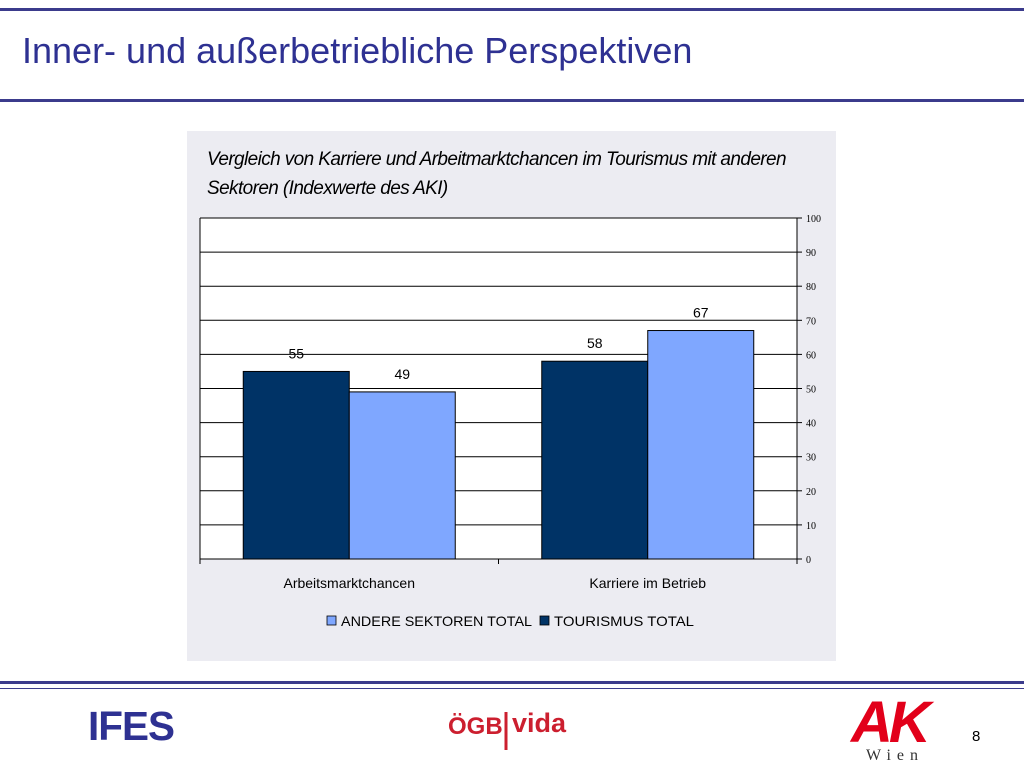 The image size is (1024, 768). I want to click on oegb-vida-logo: ÖGB vida, so click(507, 729).